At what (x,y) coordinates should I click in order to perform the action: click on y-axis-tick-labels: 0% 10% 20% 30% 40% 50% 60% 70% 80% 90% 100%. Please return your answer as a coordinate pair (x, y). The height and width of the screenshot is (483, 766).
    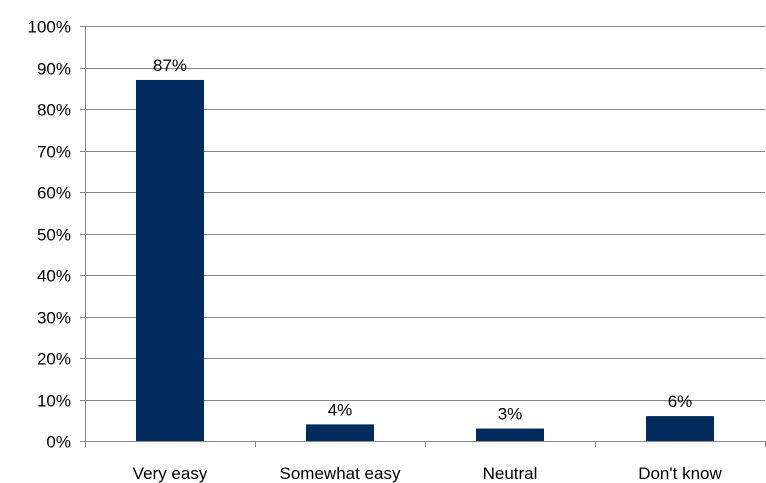
    Looking at the image, I should click on (49, 235).